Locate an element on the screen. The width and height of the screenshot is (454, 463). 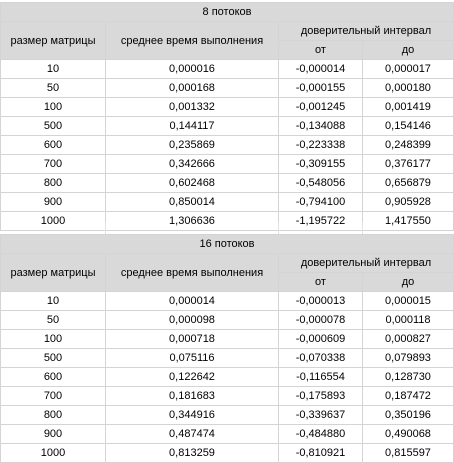
cell-mean-time: 0,000718 is located at coordinates (192, 339).